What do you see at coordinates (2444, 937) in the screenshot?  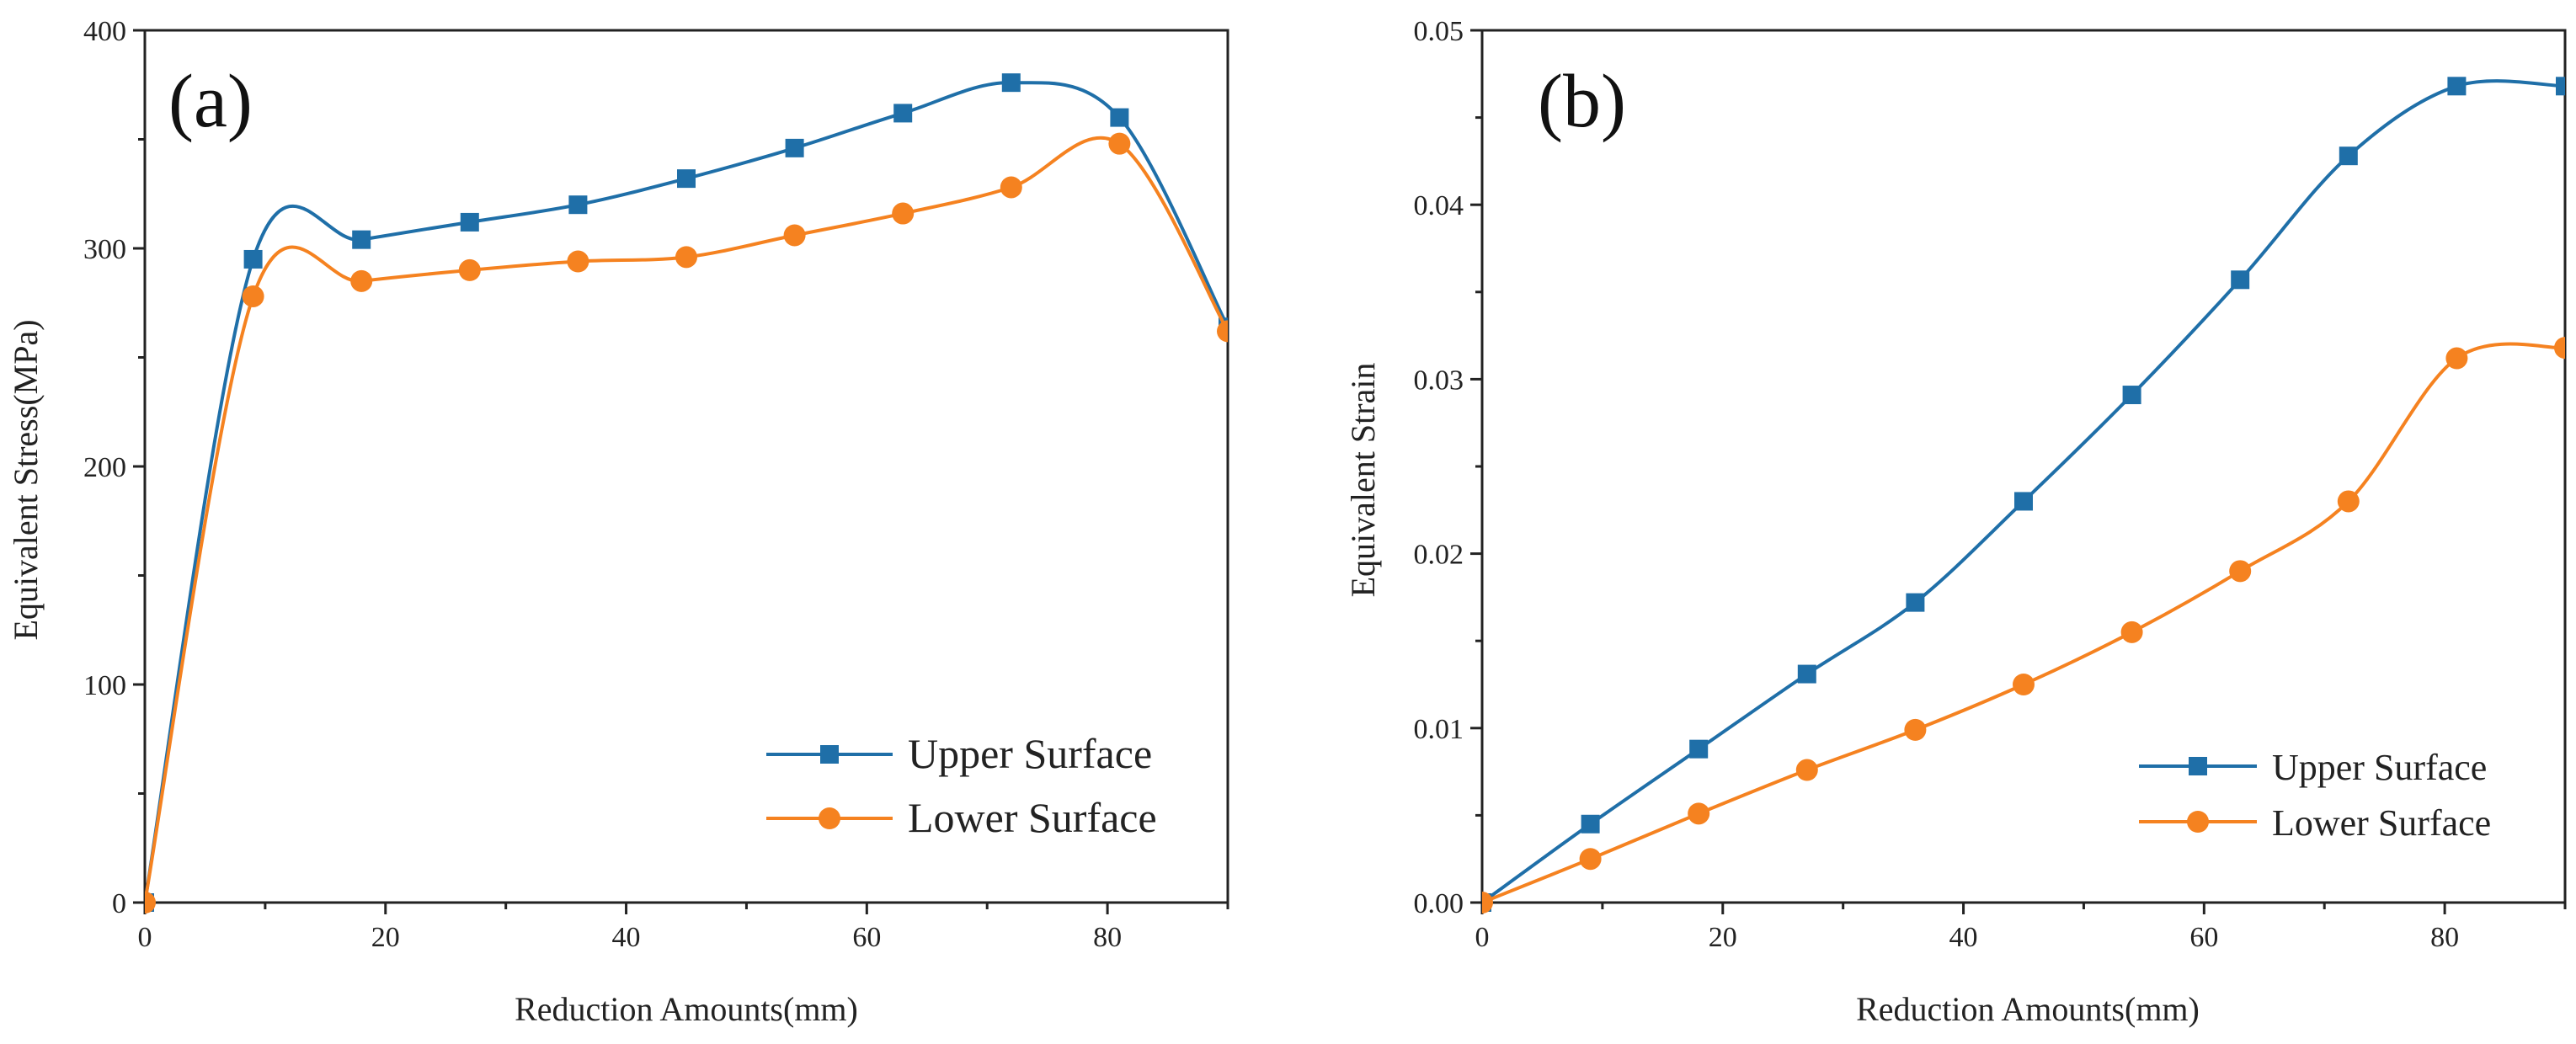 I see `panel-b-x-tick-label: 80` at bounding box center [2444, 937].